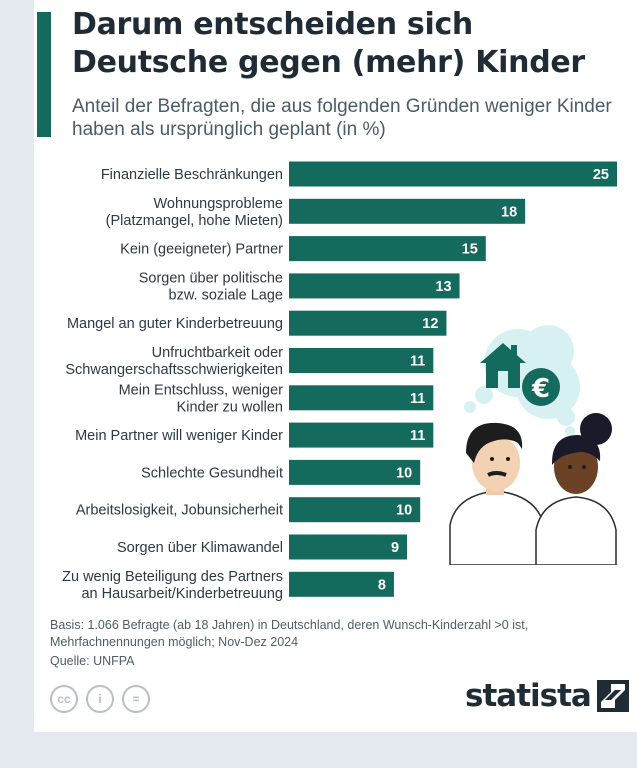 Image resolution: width=637 pixels, height=768 pixels. I want to click on thought-bubble-icon, so click(522, 380).